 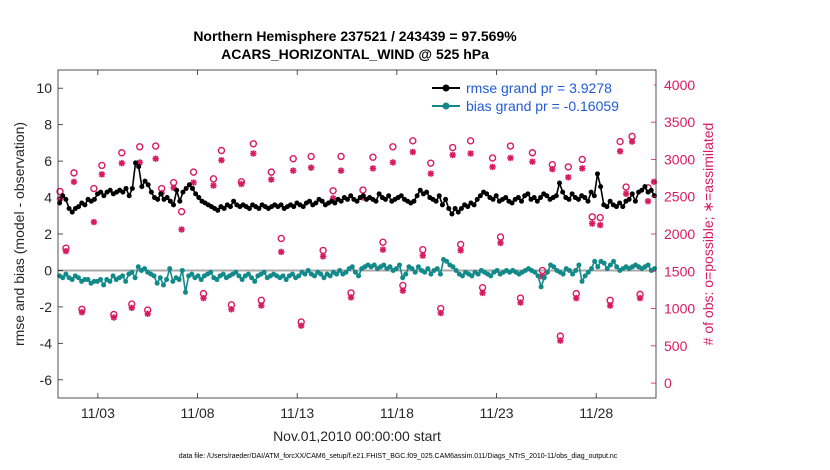 What do you see at coordinates (48, 270) in the screenshot?
I see `y-left-tick-label: 0` at bounding box center [48, 270].